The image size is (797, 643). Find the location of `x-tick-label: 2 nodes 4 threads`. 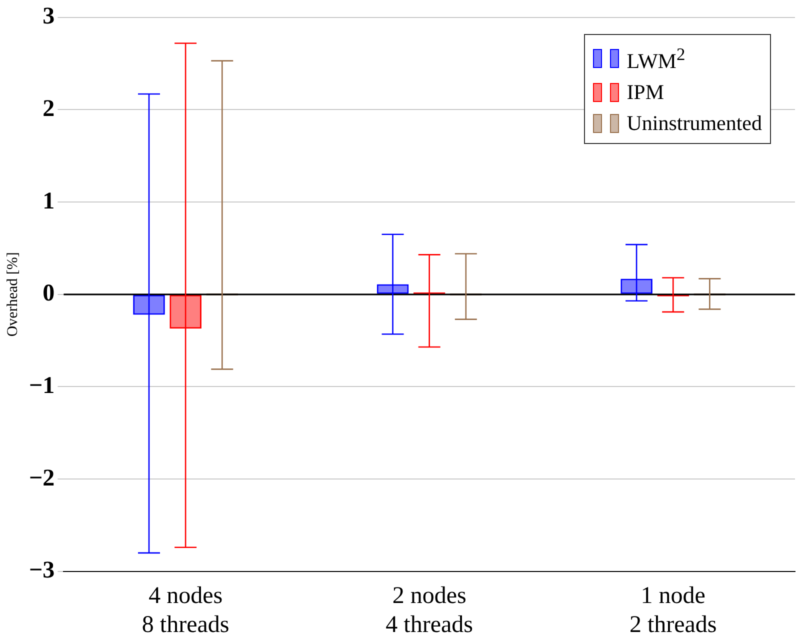

x-tick-label: 2 nodes 4 threads is located at coordinates (429, 610).